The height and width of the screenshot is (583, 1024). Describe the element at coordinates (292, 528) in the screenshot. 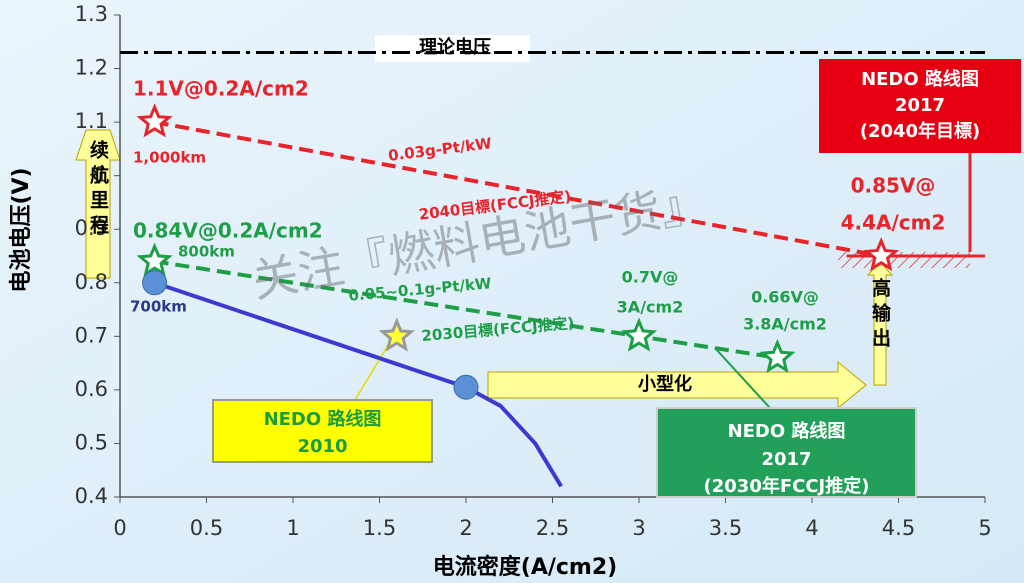

I see `x-tick-label: 1` at that location.